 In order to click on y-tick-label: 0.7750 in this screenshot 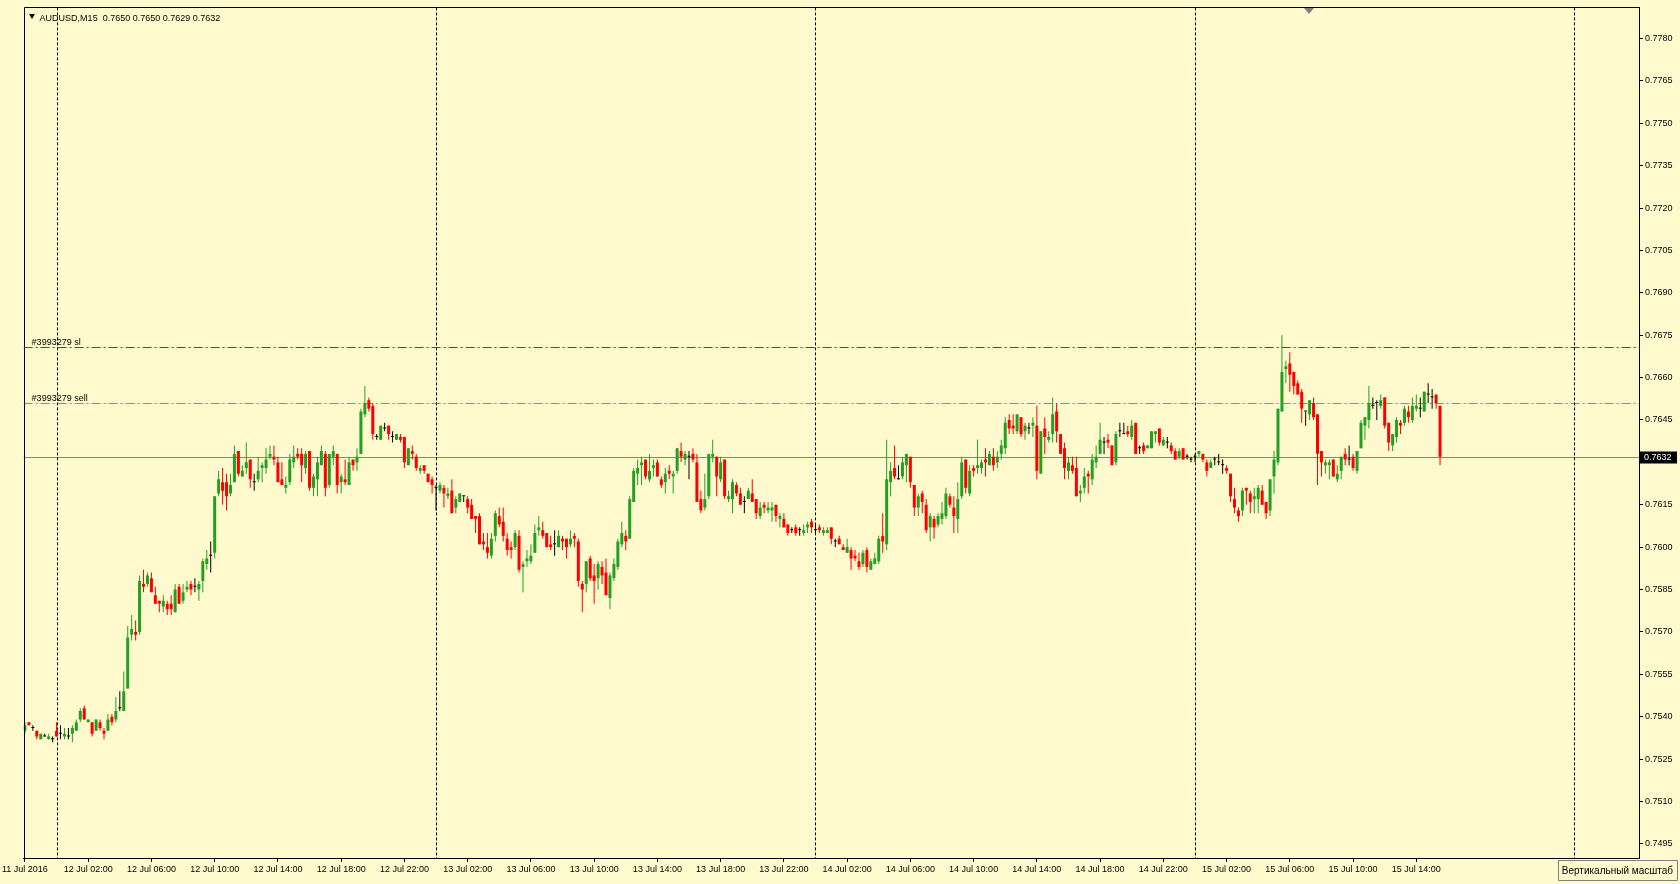, I will do `click(1659, 122)`.